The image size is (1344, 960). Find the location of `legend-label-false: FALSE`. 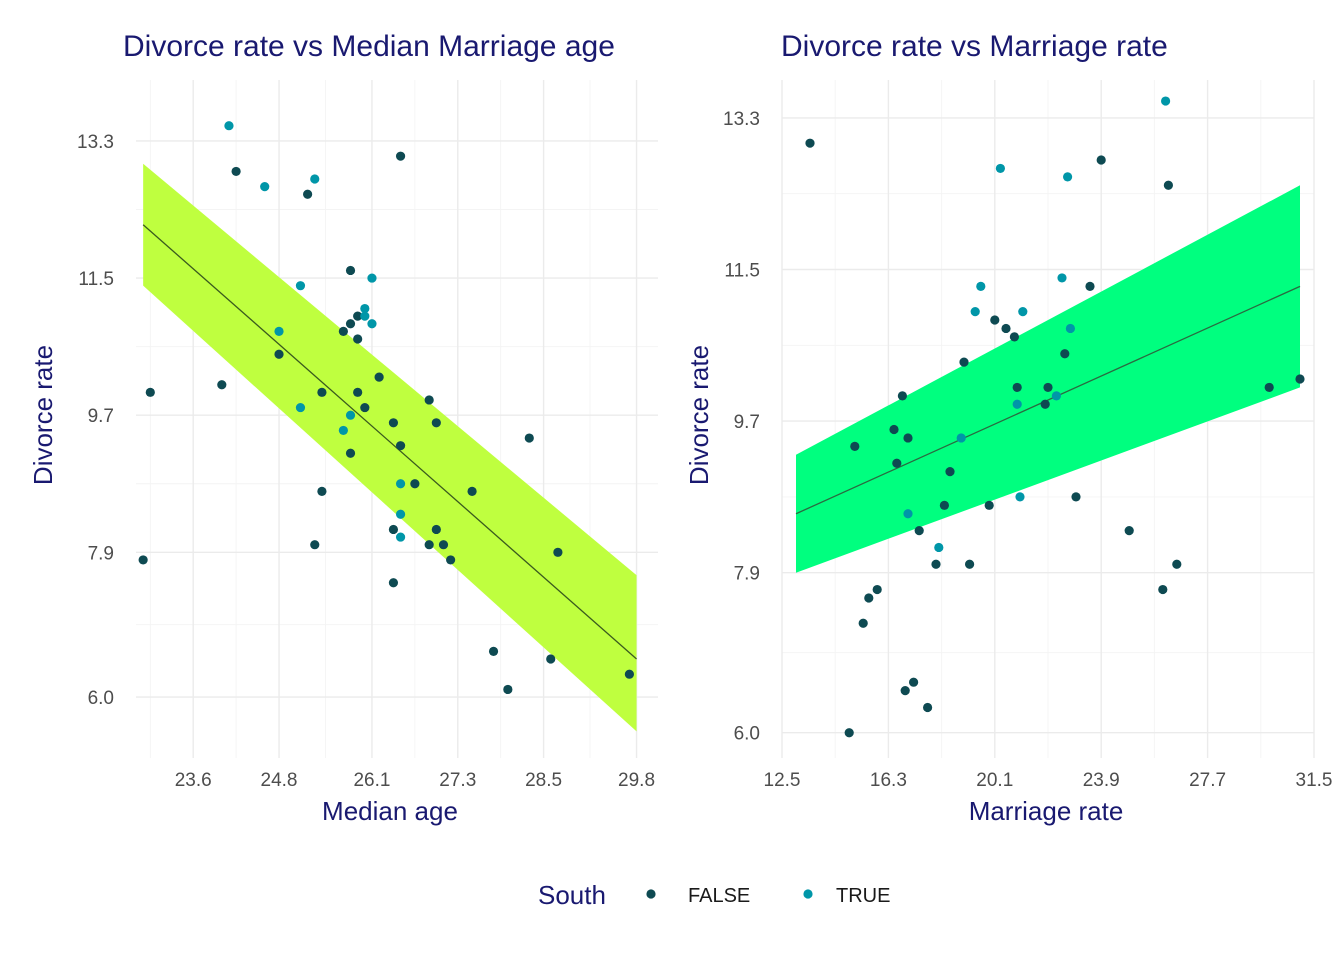

legend-label-false: FALSE is located at coordinates (719, 896).